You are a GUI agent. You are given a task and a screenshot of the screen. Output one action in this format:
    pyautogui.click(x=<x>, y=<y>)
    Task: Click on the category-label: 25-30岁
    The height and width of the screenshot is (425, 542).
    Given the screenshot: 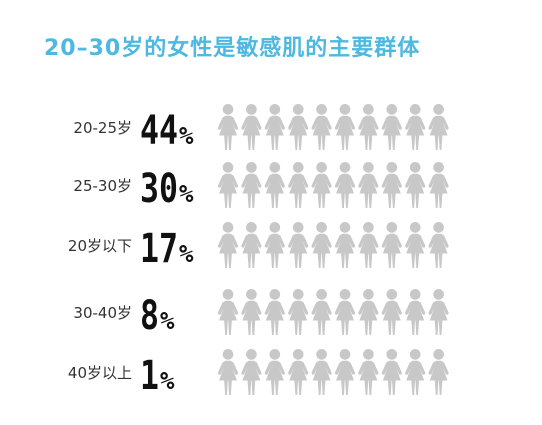 What is the action you would take?
    pyautogui.click(x=102, y=186)
    